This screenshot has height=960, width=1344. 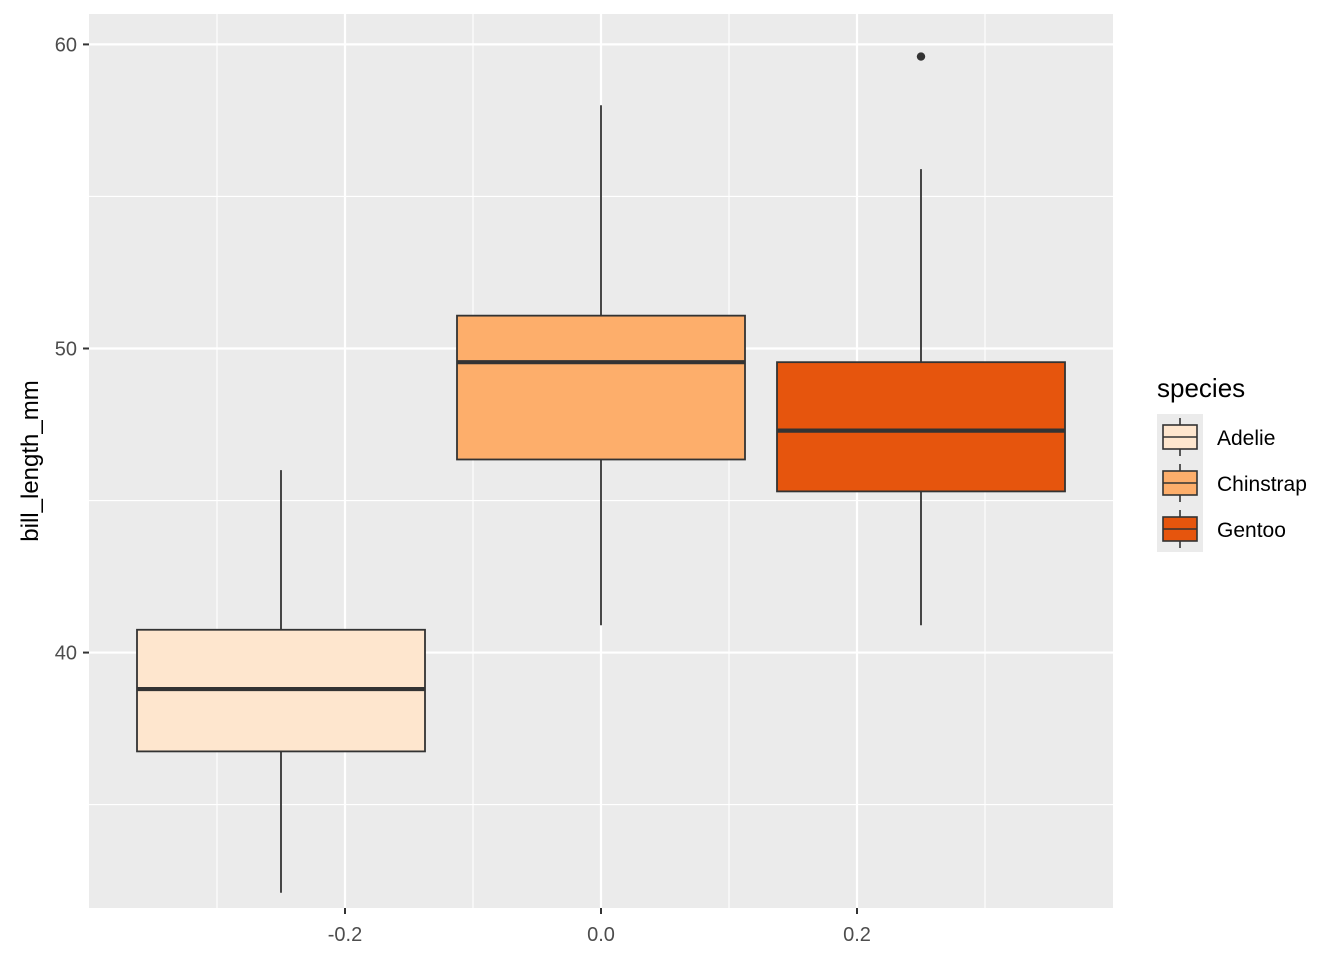 I want to click on box-chinstrap, so click(x=601, y=365).